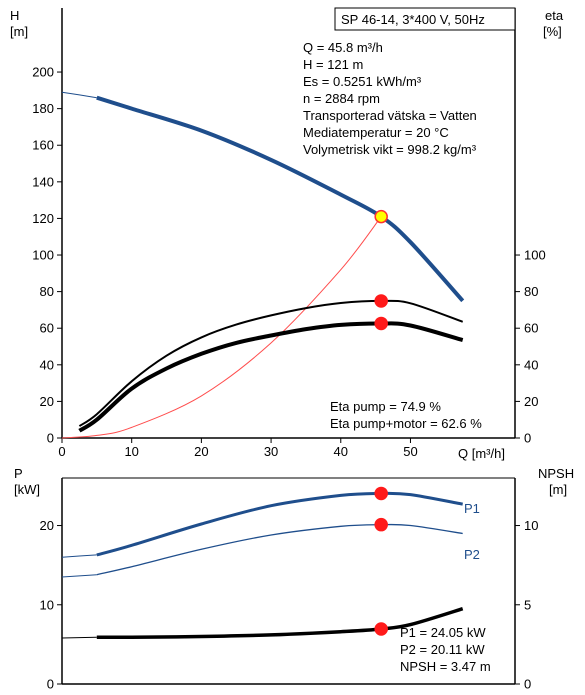  What do you see at coordinates (43, 145) in the screenshot?
I see `top-ytick-left-label: 160` at bounding box center [43, 145].